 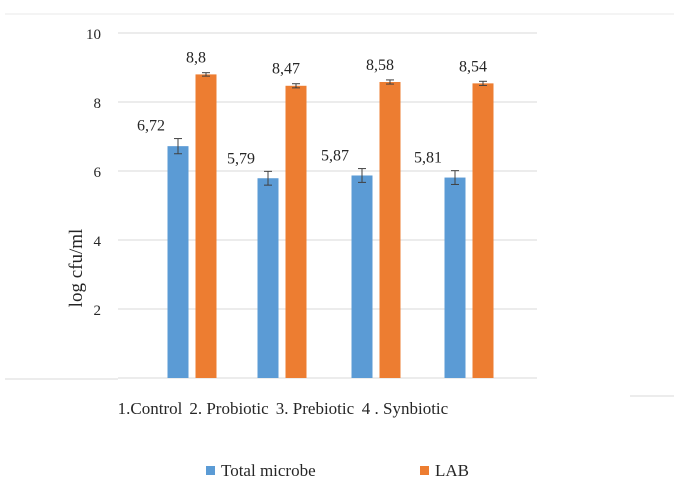 What do you see at coordinates (150, 408) in the screenshot?
I see `x-category-label: 1.Control` at bounding box center [150, 408].